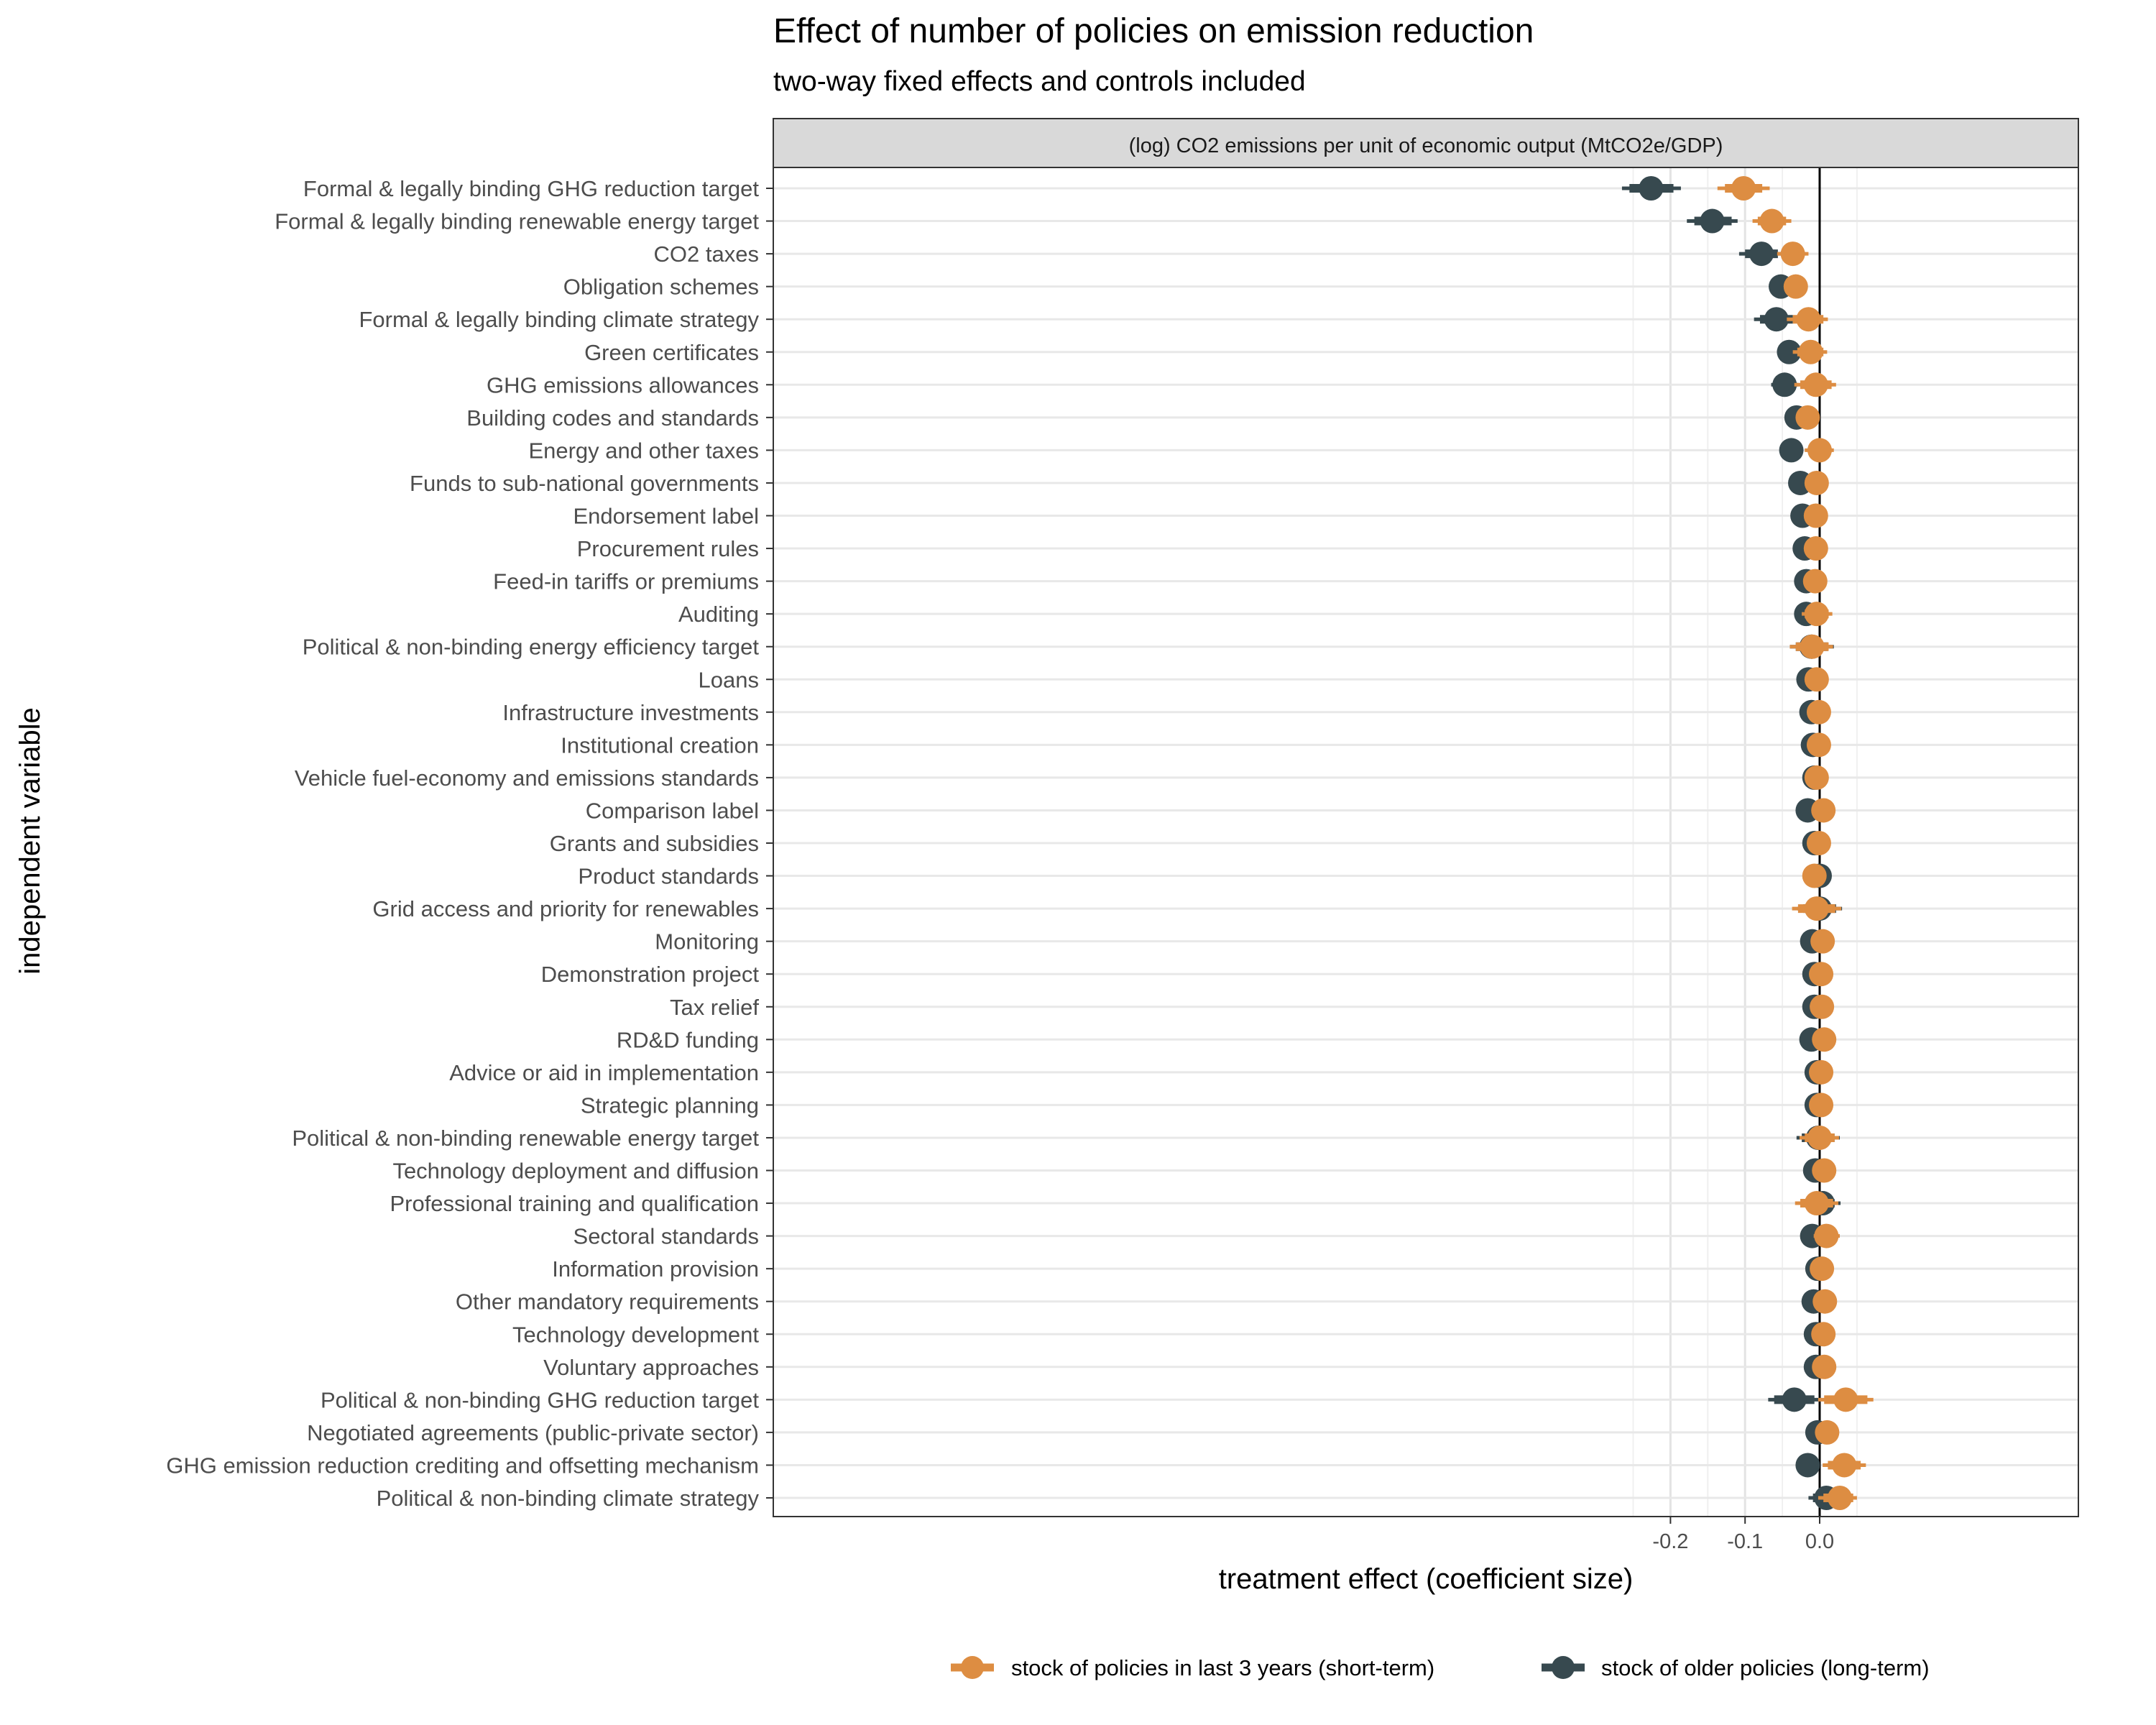 Image resolution: width=2156 pixels, height=1725 pixels. Describe the element at coordinates (973, 1667) in the screenshot. I see `legend-key-short-term-dot` at that location.